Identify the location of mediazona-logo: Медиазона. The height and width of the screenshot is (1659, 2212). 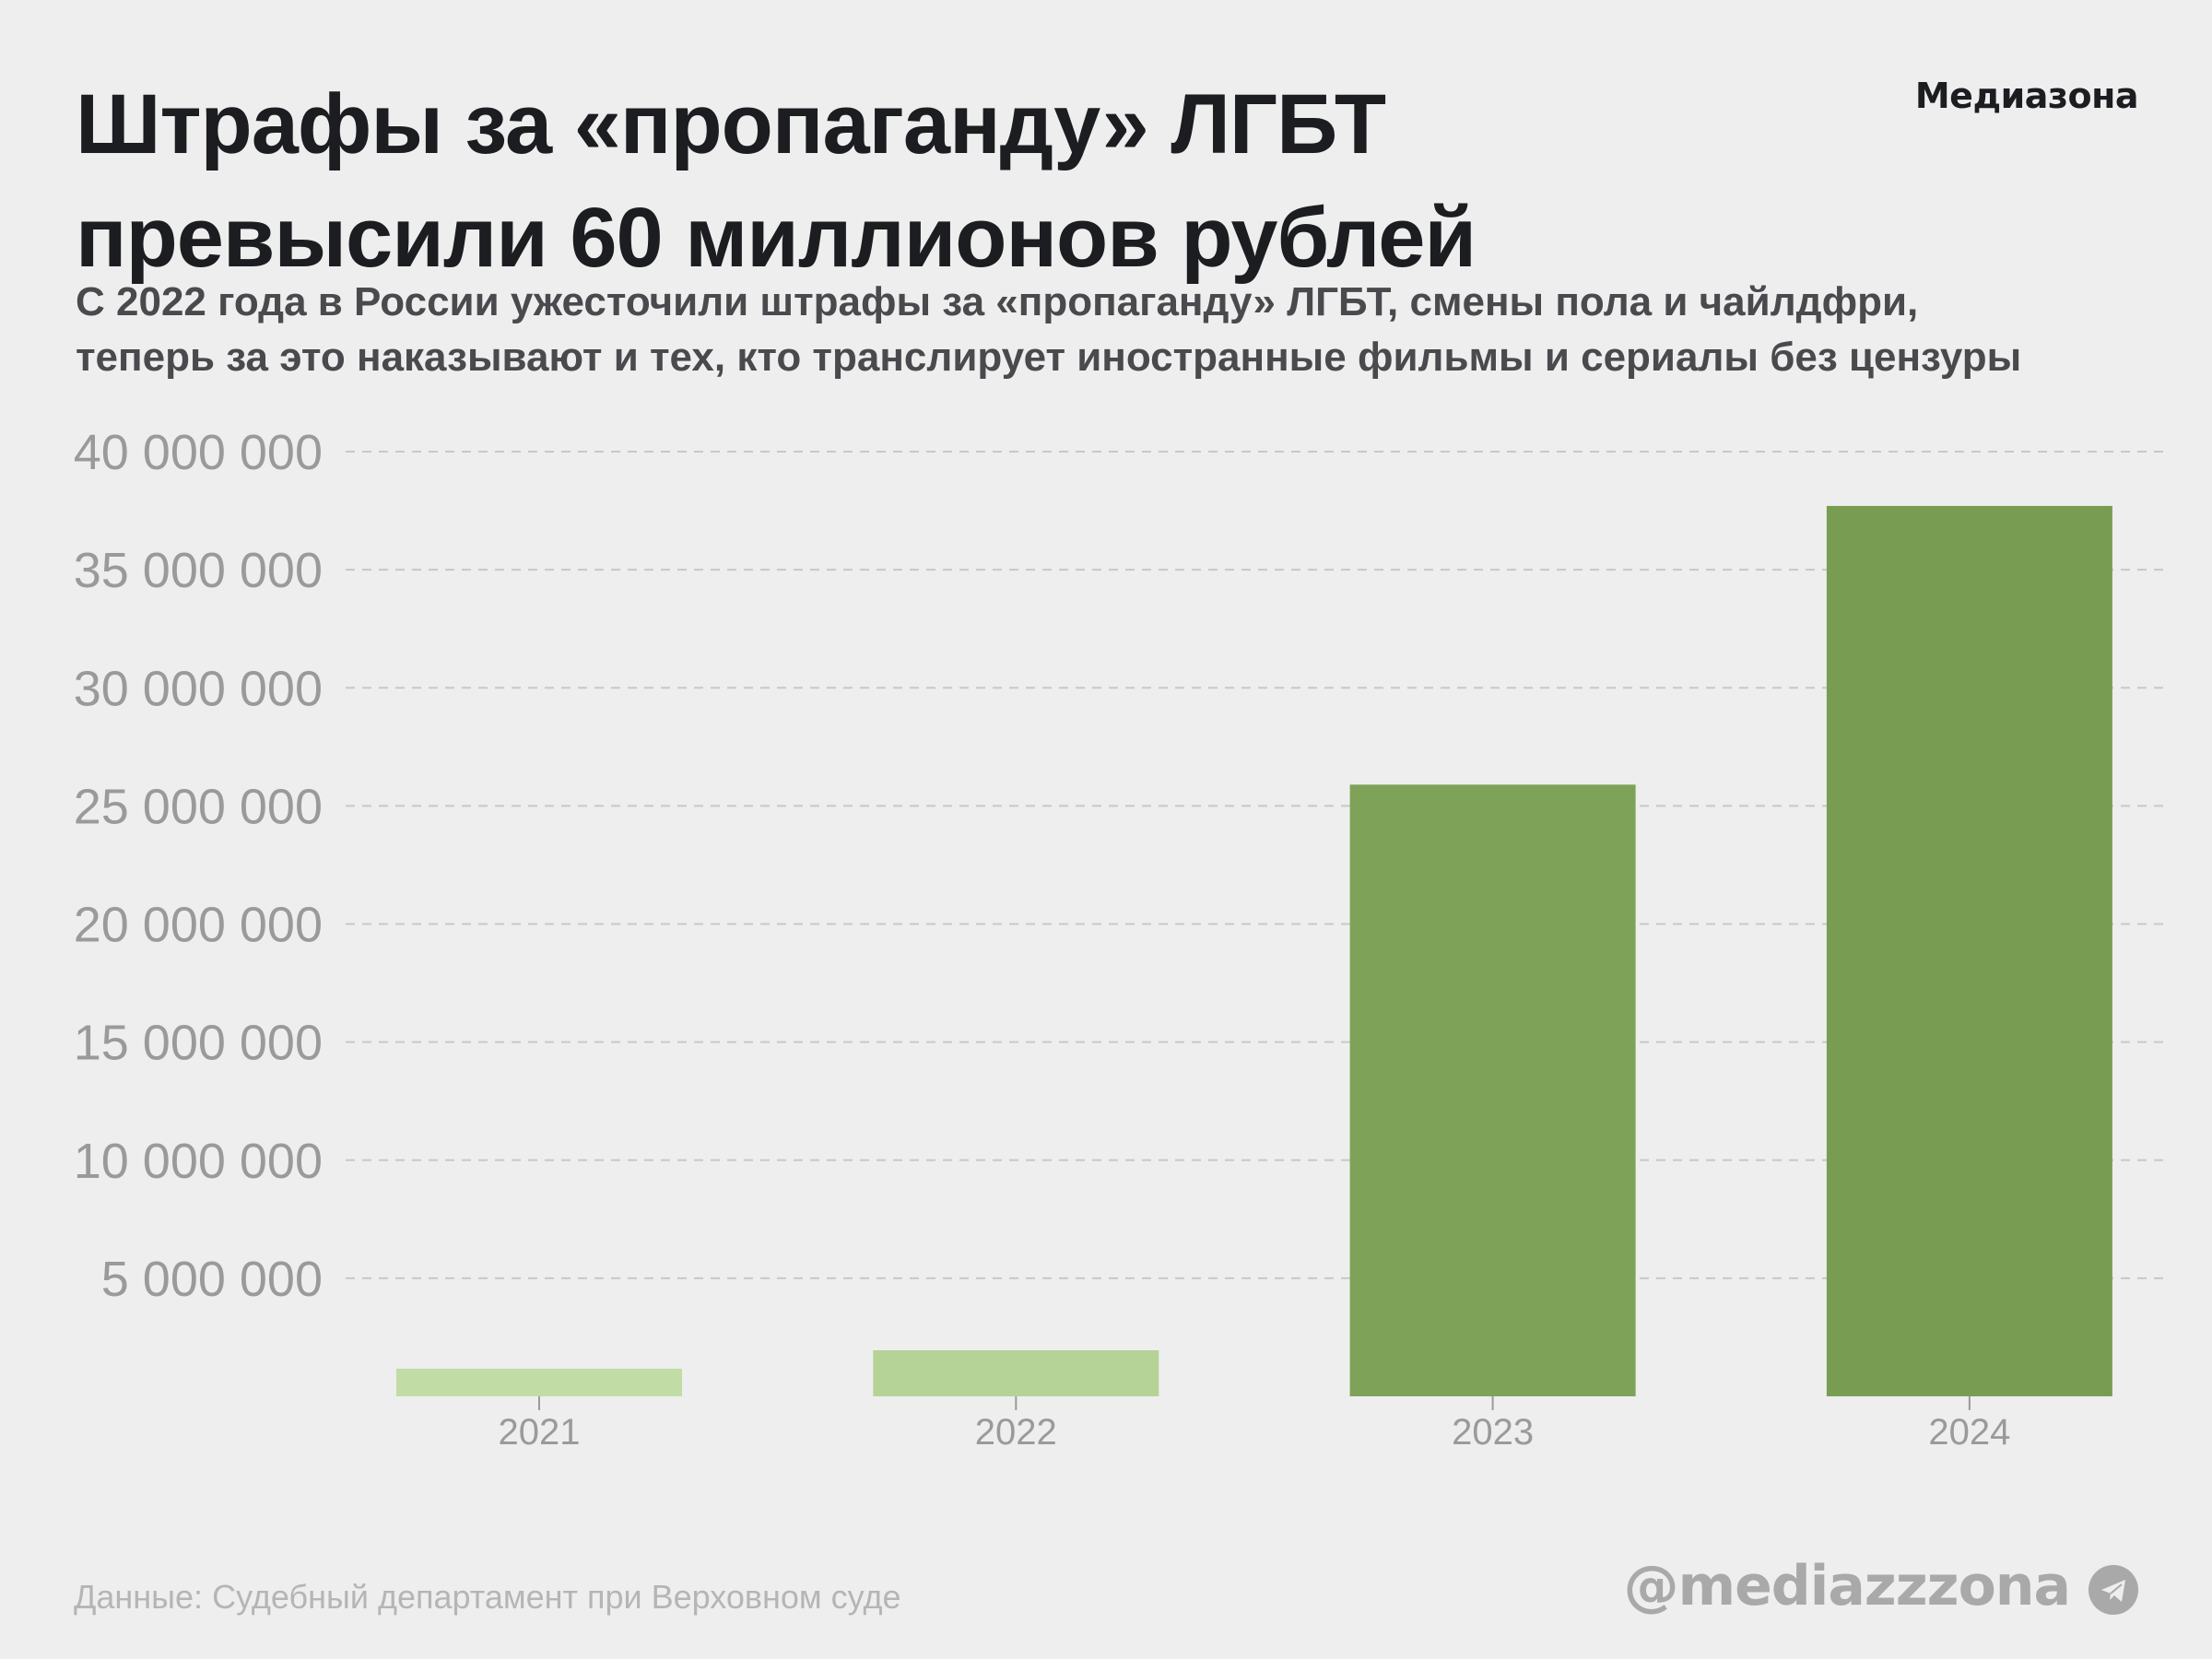
(2026, 96).